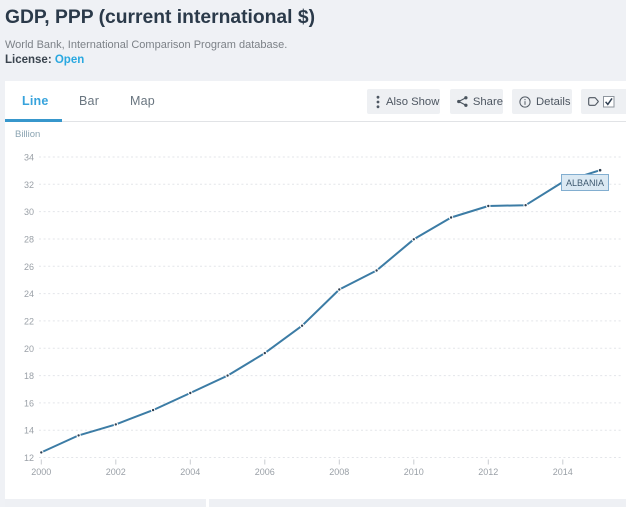  I want to click on svg-text: 28, so click(29, 240).